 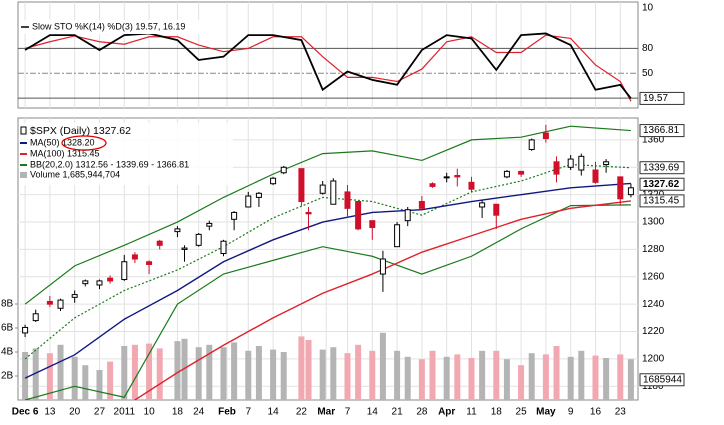 What do you see at coordinates (50, 412) in the screenshot?
I see `x-tick-label: 13` at bounding box center [50, 412].